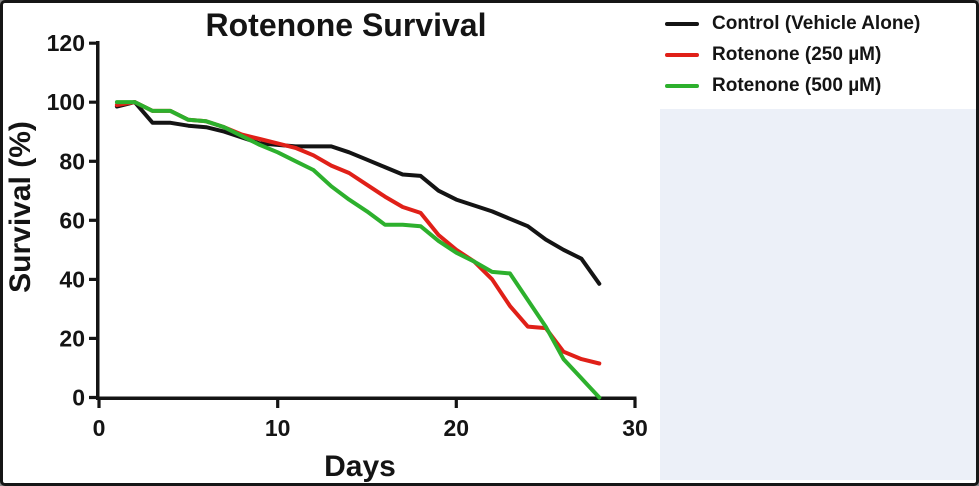 The height and width of the screenshot is (486, 979). I want to click on legend-label-rotenone-250: Rotenone (250 µM), so click(797, 54).